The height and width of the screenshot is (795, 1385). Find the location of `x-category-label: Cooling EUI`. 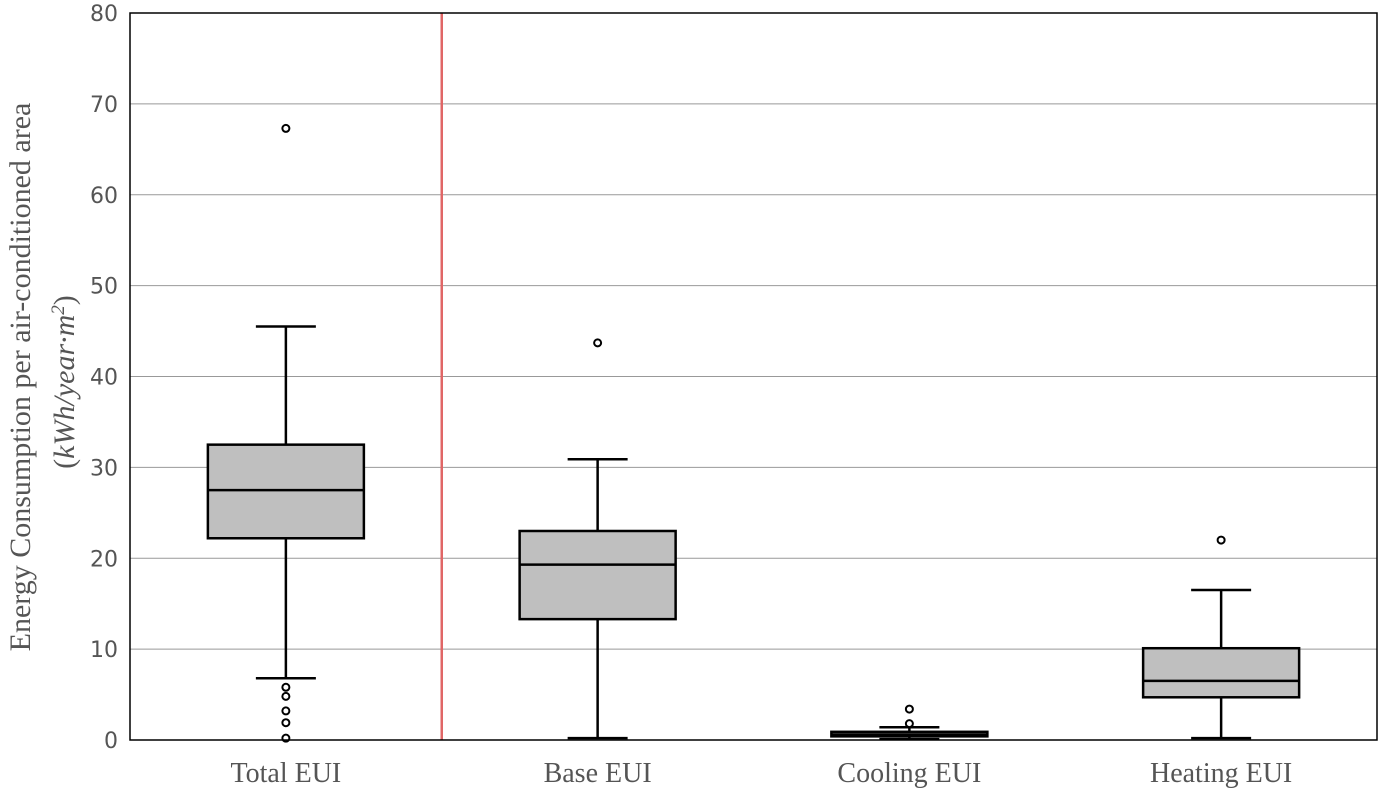

x-category-label: Cooling EUI is located at coordinates (909, 773).